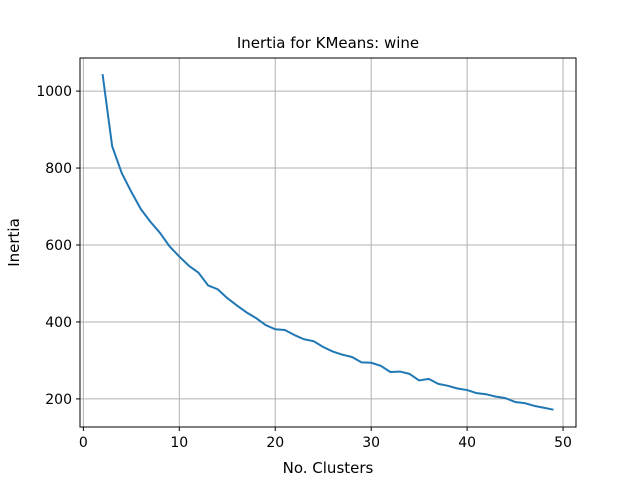  I want to click on y-tick-label: 200, so click(58, 400).